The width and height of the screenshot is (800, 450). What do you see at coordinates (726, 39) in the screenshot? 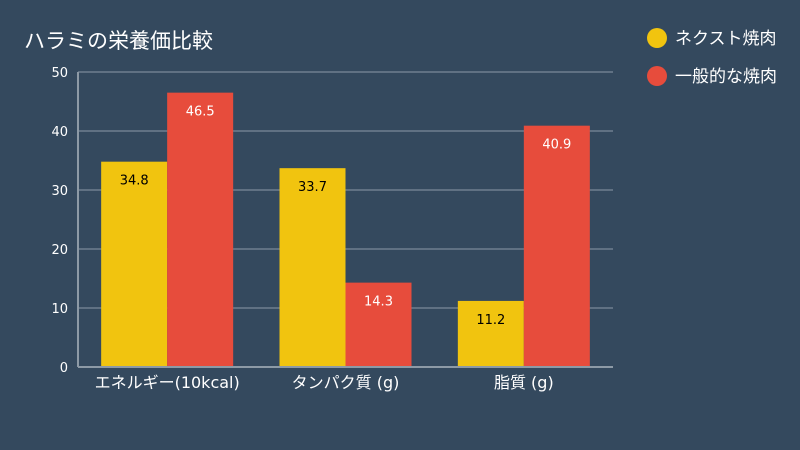
I see `legend-label: ネクスト焼肉` at bounding box center [726, 39].